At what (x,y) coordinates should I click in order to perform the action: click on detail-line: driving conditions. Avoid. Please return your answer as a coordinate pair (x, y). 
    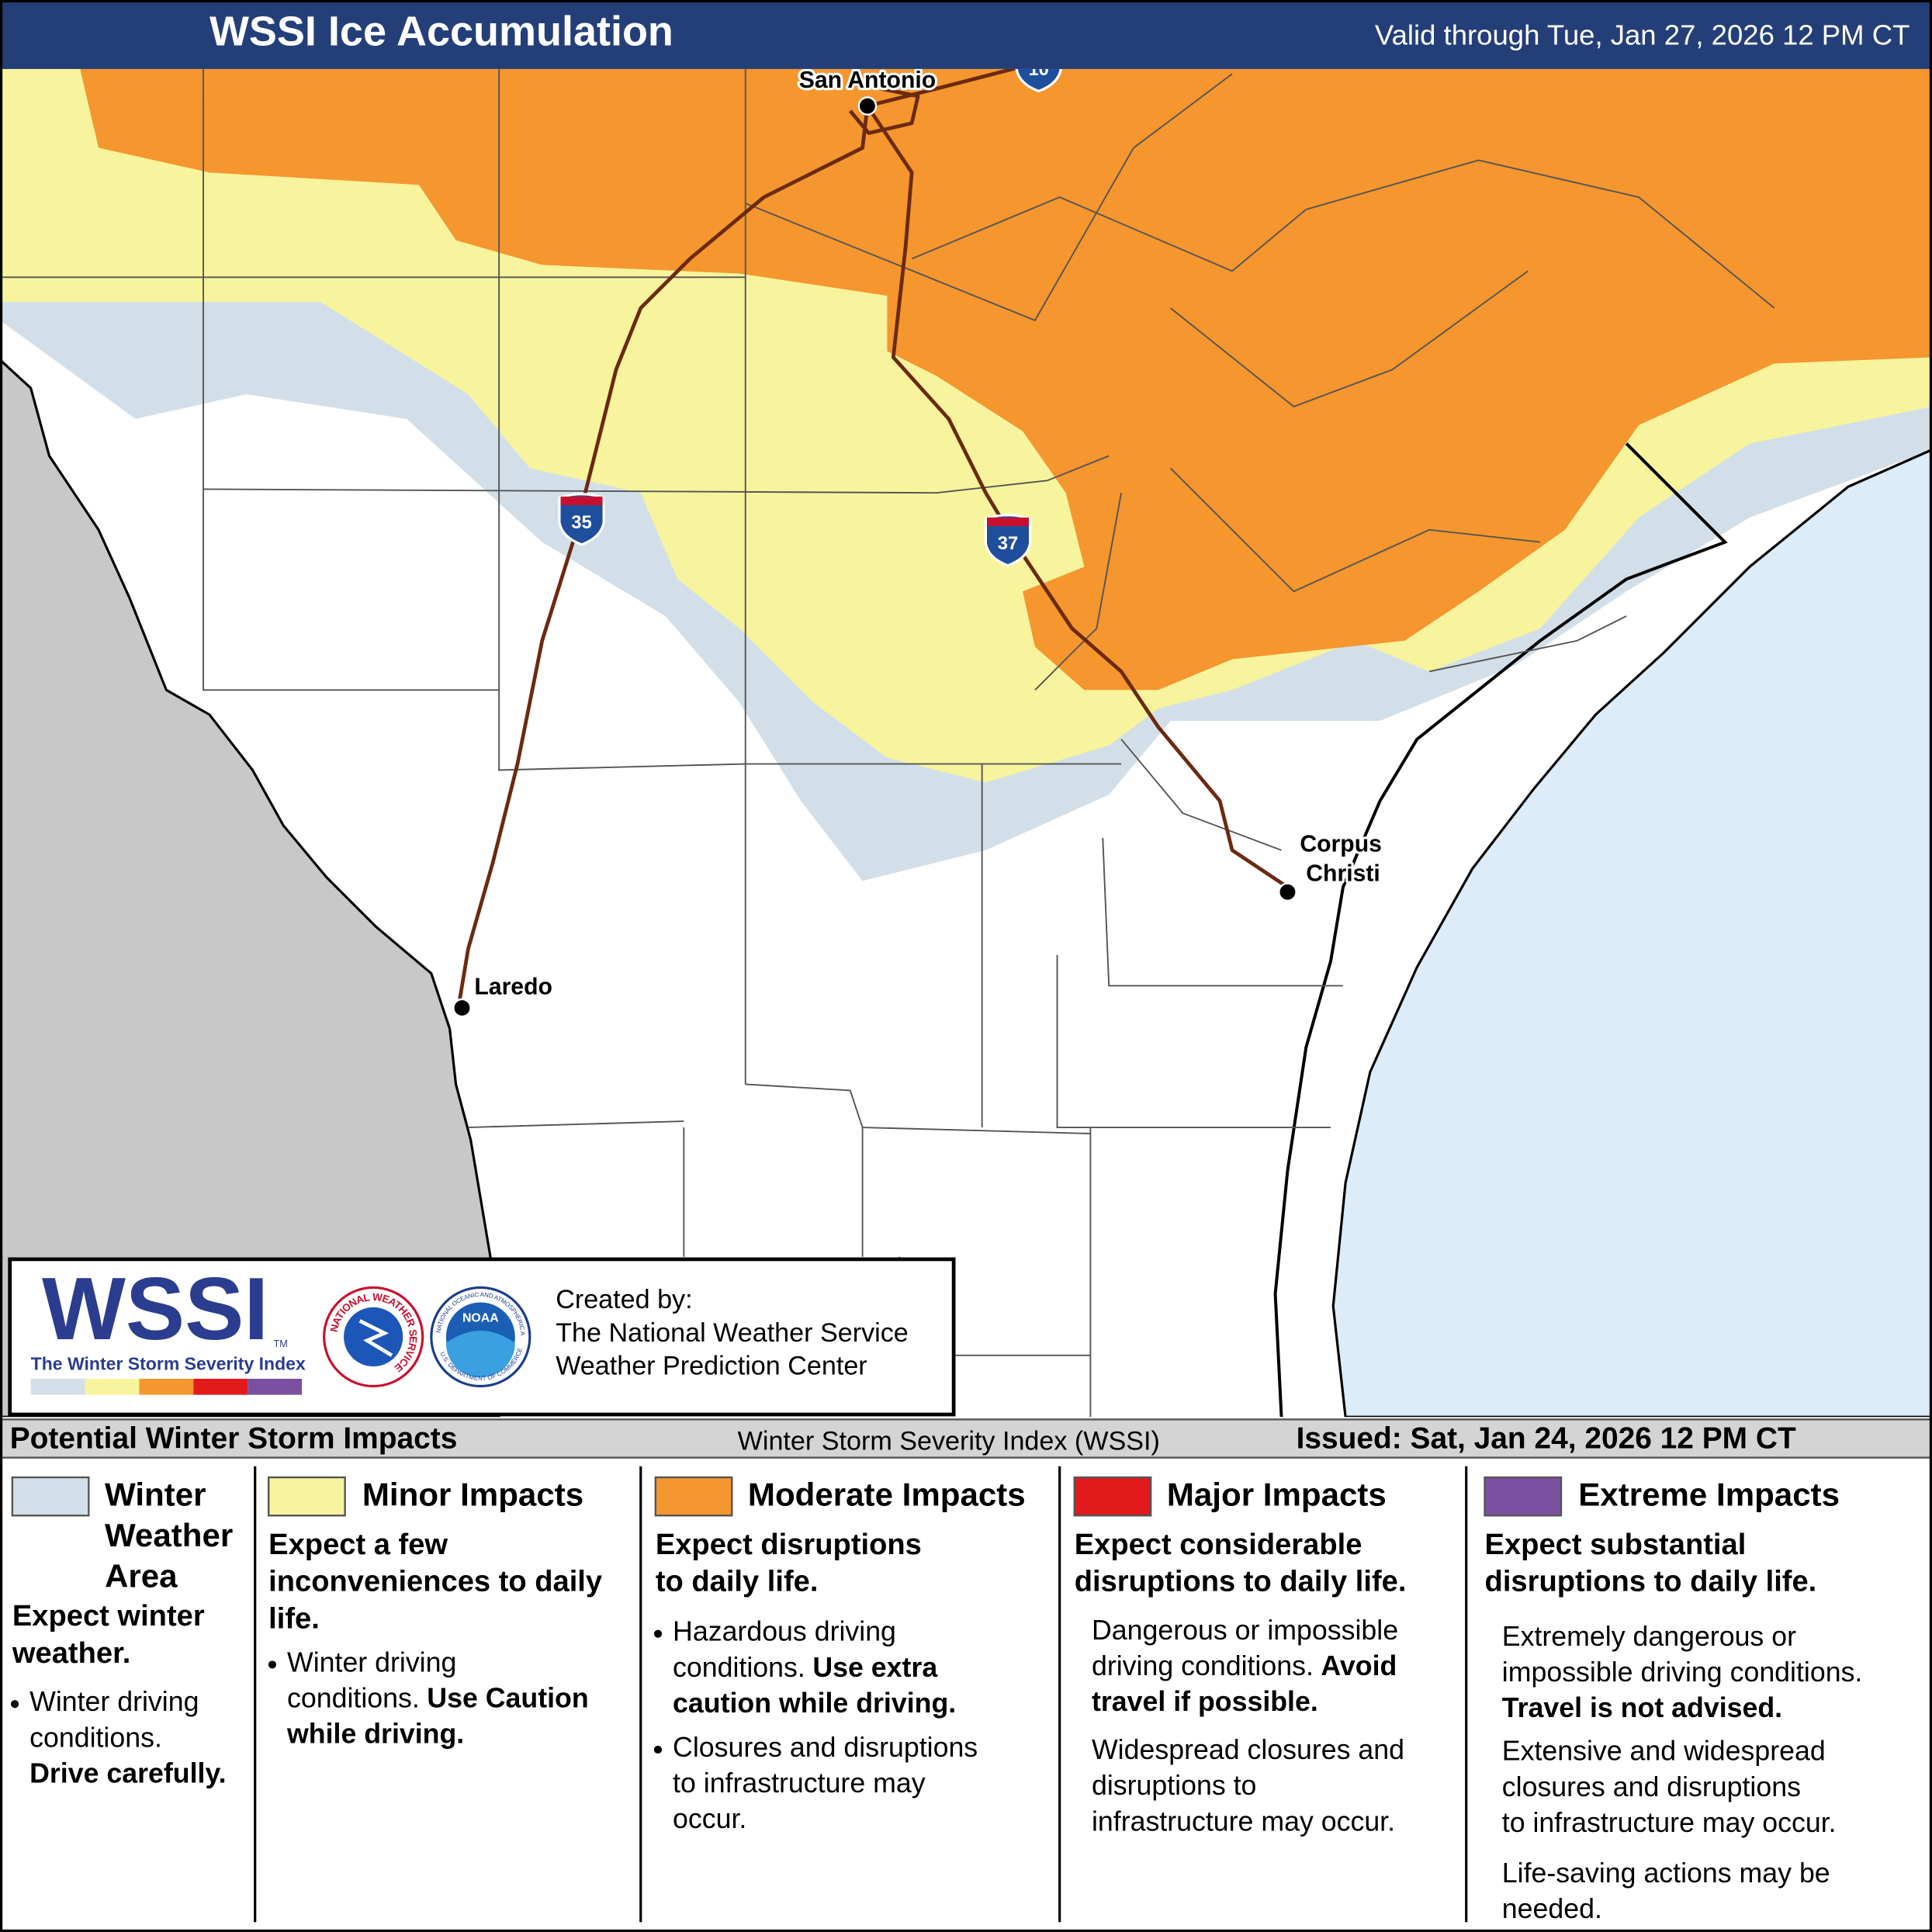
    Looking at the image, I should click on (1244, 1666).